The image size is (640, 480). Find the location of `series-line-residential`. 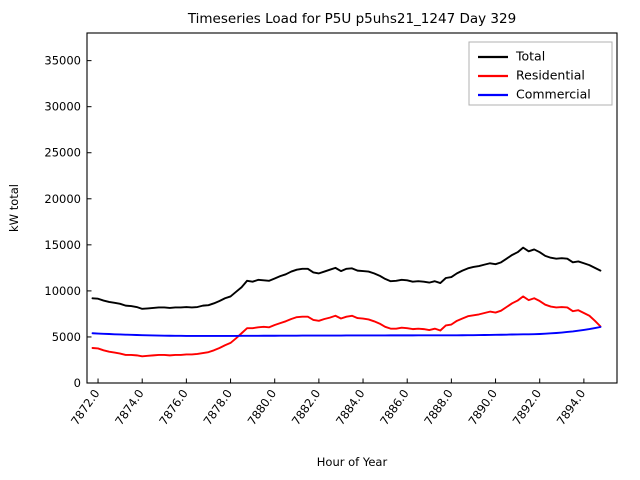

series-line-residential is located at coordinates (346, 326).